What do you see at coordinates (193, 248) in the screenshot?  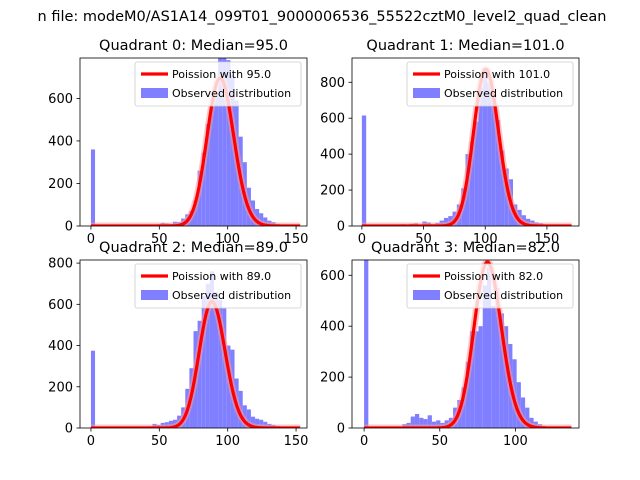 I see `subplot-title: Quadrant 2: Median=89.0` at bounding box center [193, 248].